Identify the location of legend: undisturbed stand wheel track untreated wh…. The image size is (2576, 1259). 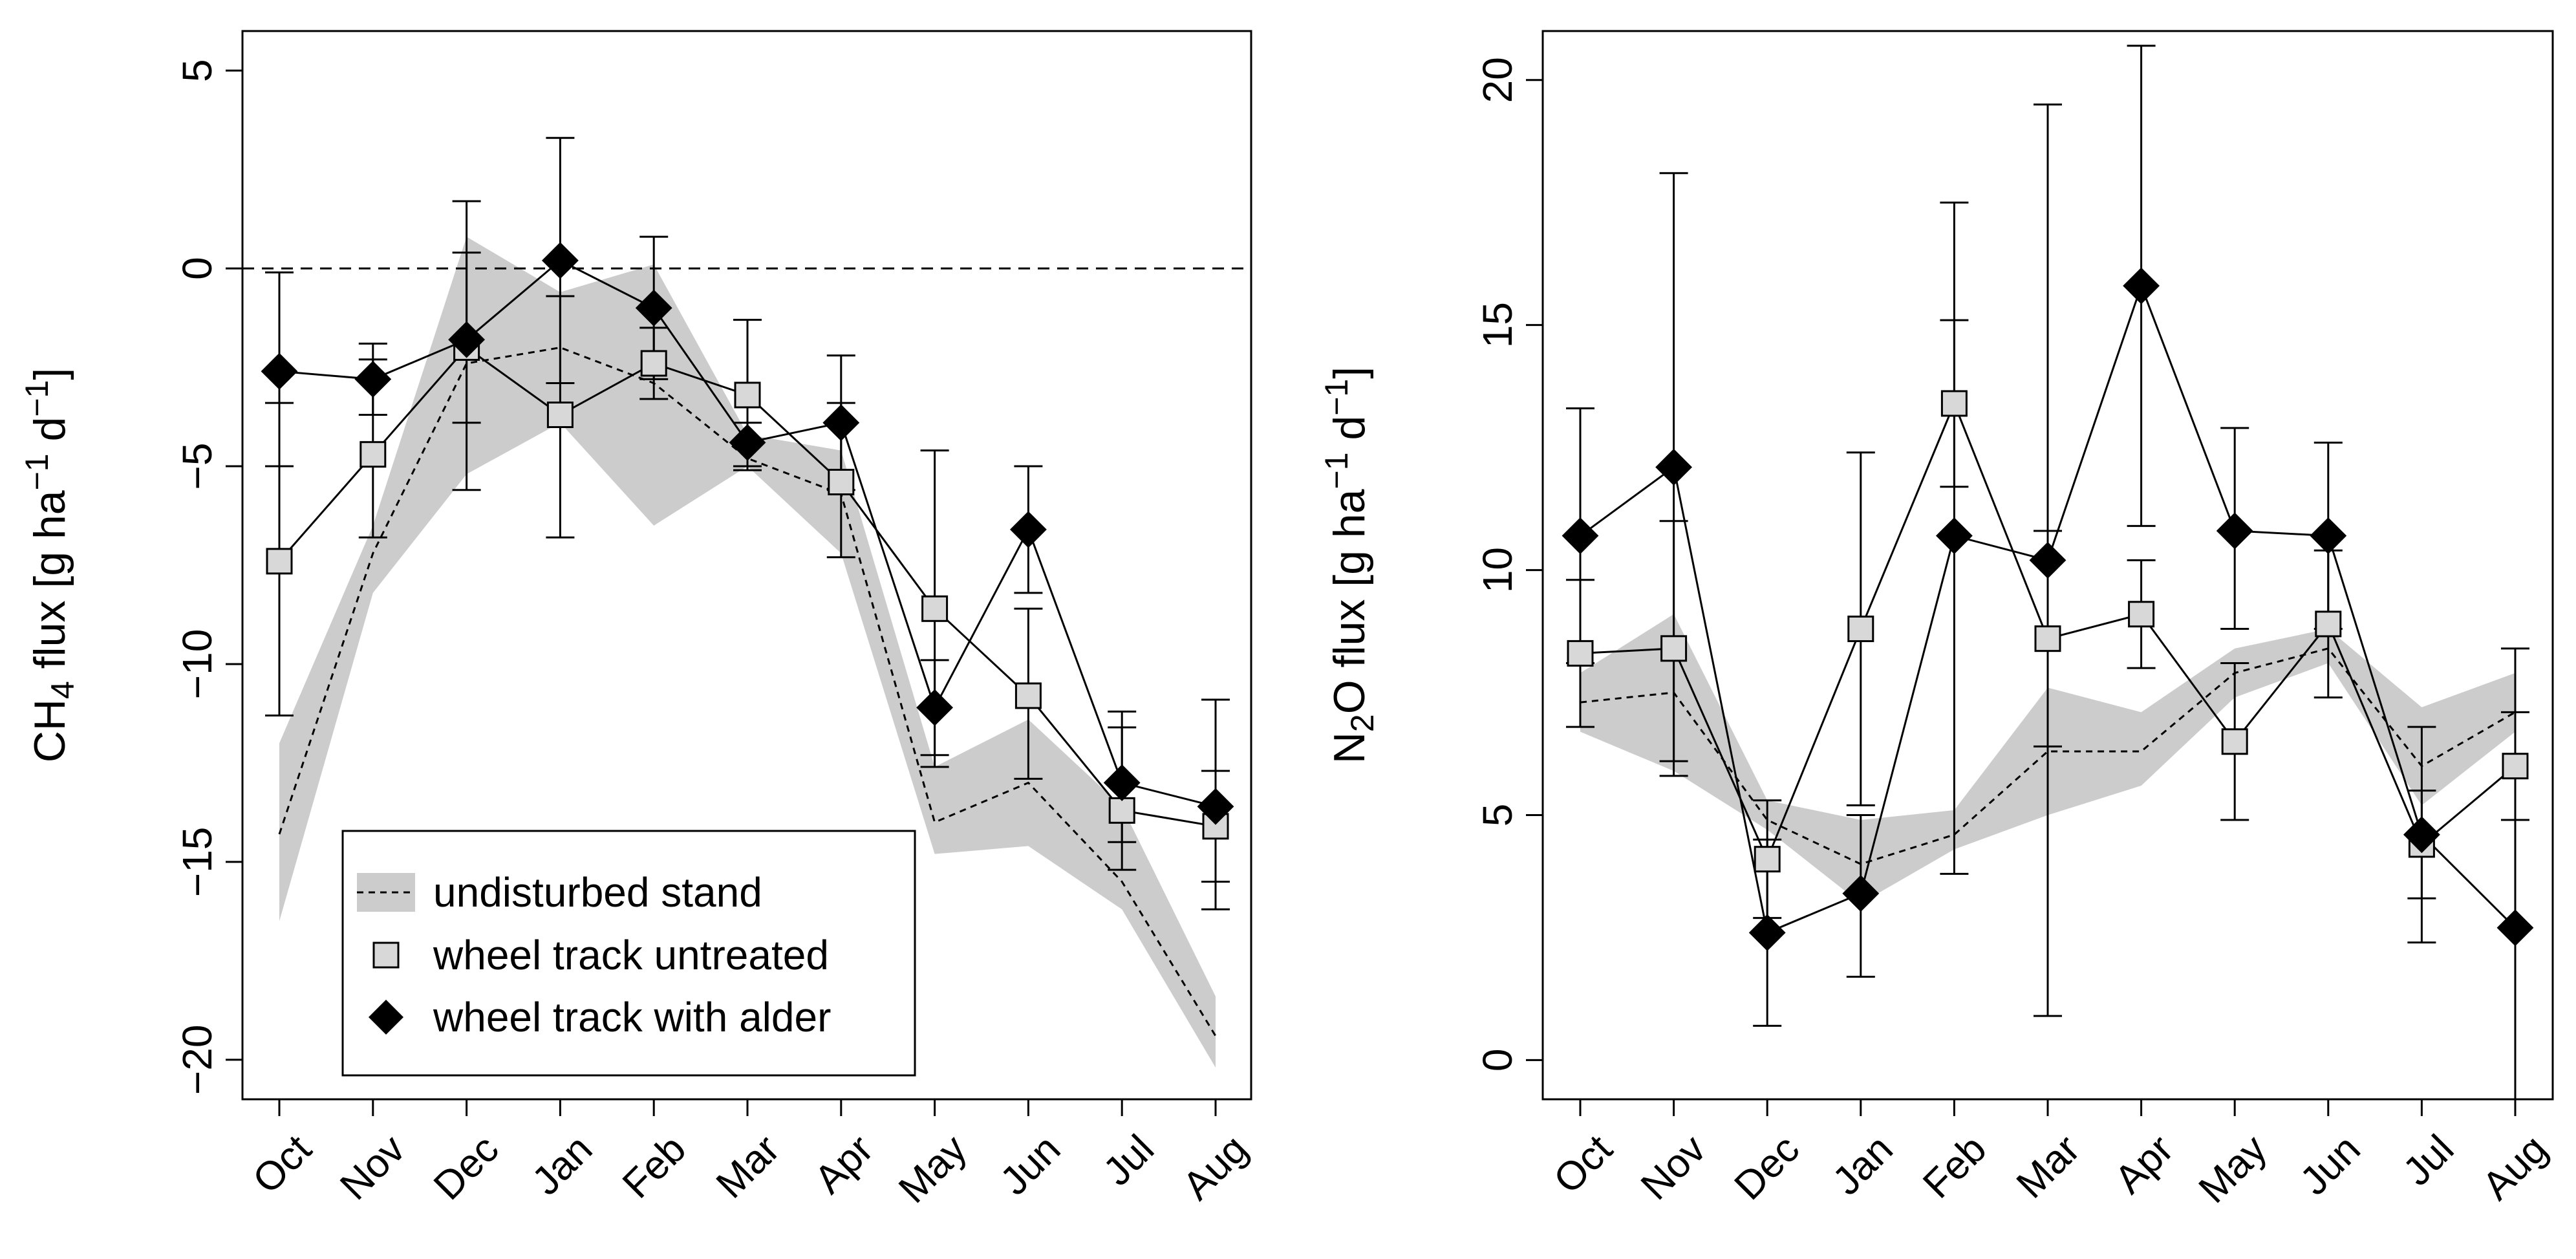
(628, 954).